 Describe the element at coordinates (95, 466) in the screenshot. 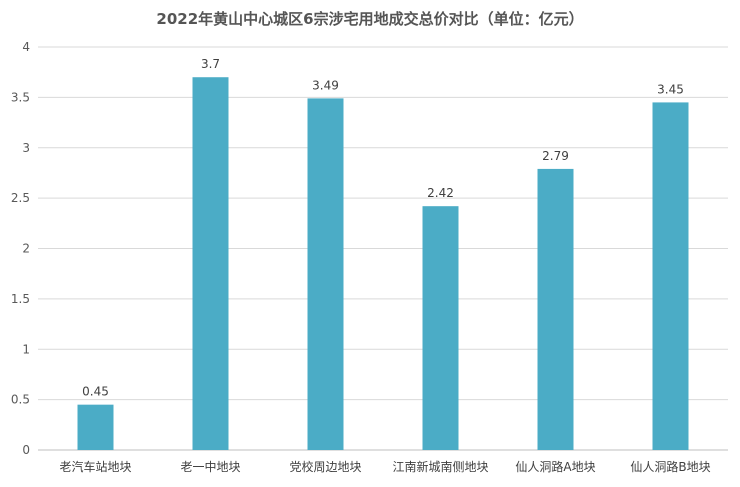

I see `x-tick-label: 老汽车站地块` at that location.